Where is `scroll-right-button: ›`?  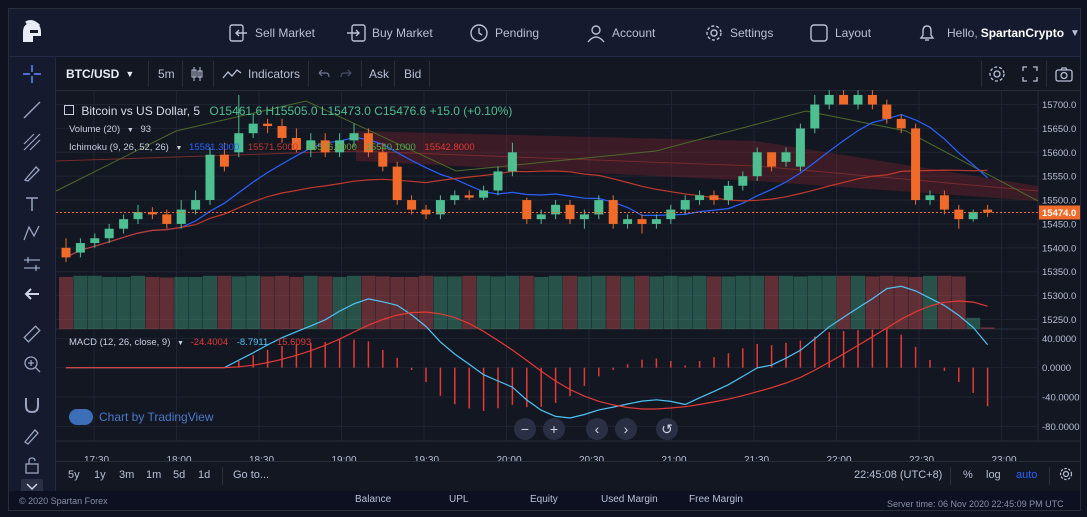 scroll-right-button: › is located at coordinates (626, 429).